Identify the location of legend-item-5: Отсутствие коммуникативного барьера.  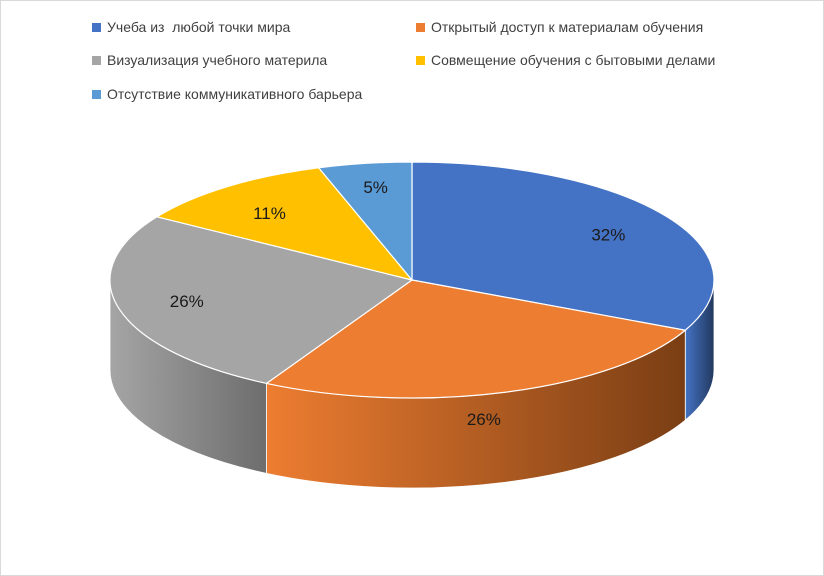
(227, 94).